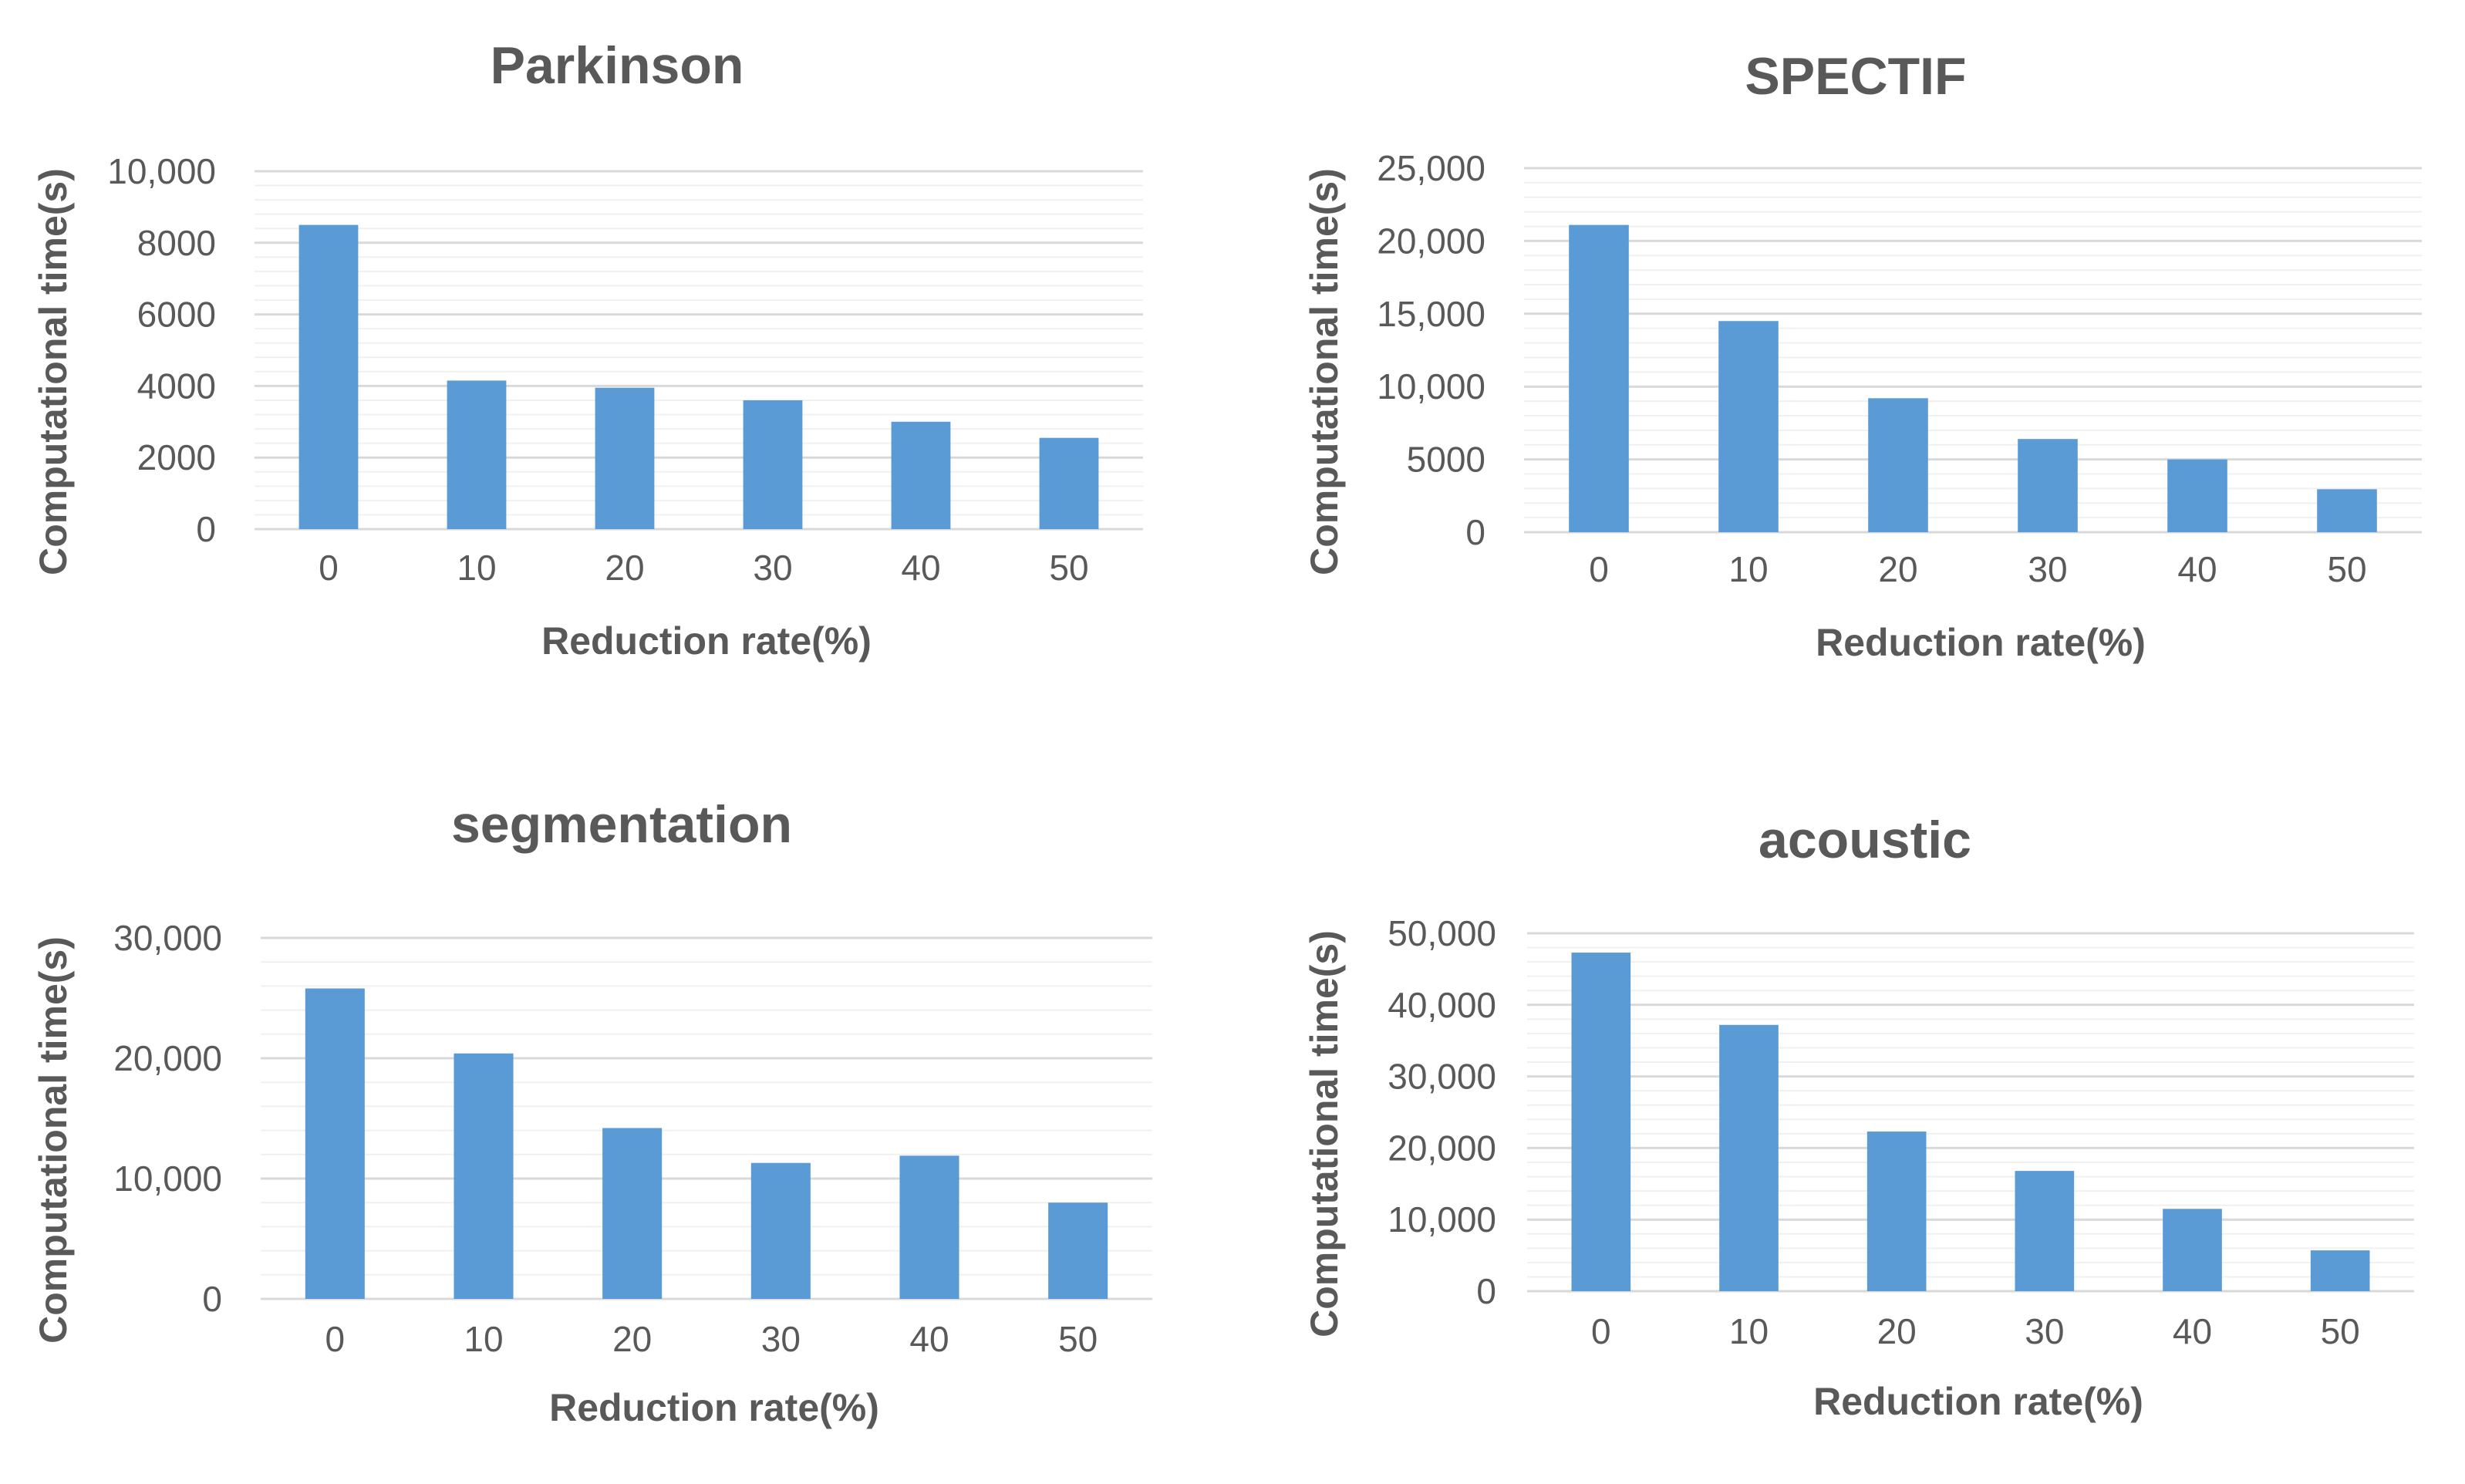  What do you see at coordinates (1446, 460) in the screenshot?
I see `y-tick-label: 5000` at bounding box center [1446, 460].